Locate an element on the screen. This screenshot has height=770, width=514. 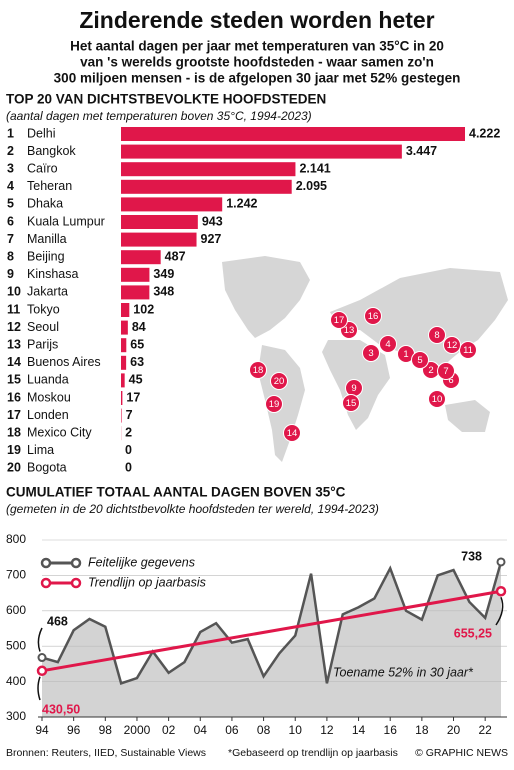
x-tick-label: 18 is located at coordinates (422, 730).